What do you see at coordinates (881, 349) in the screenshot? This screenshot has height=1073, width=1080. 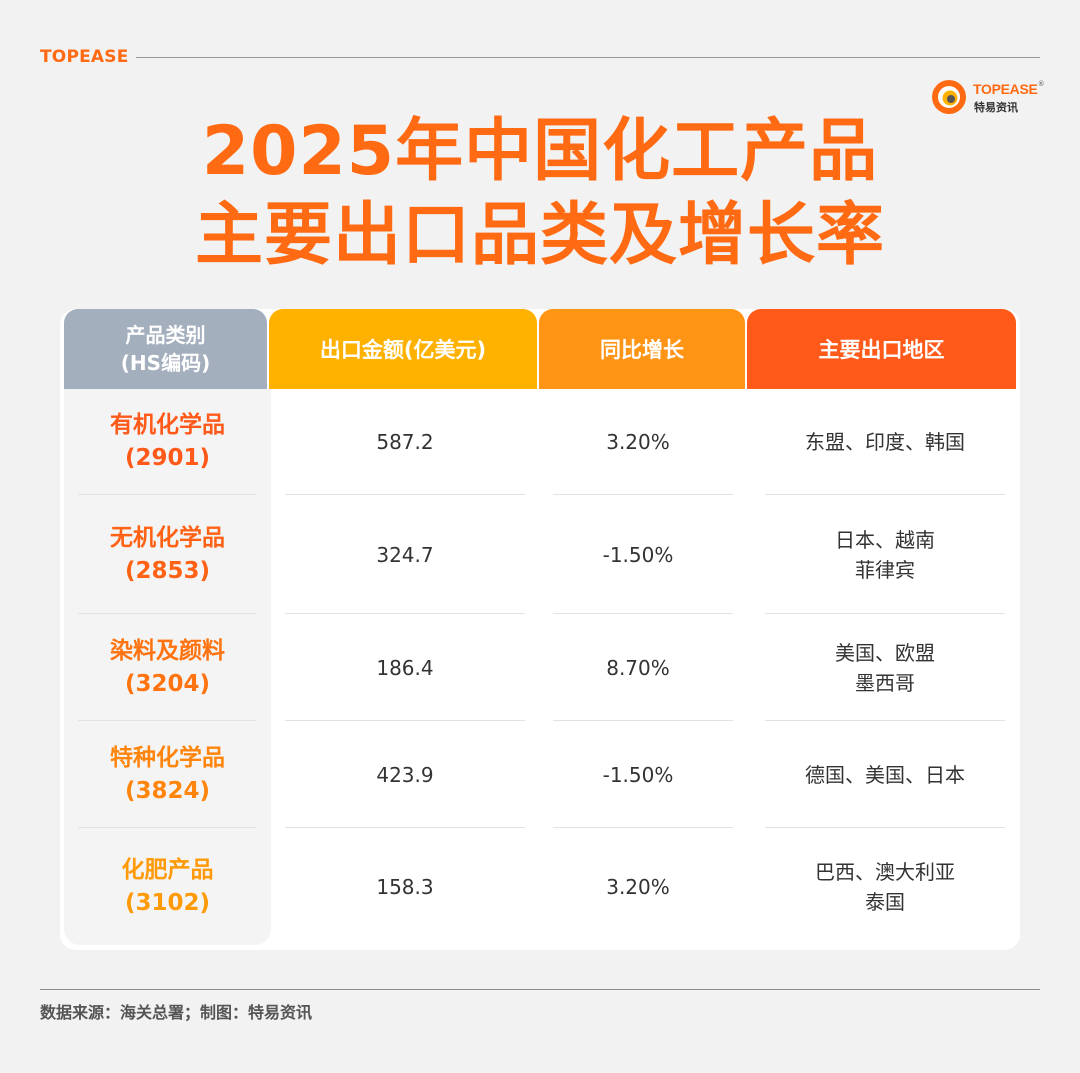 I see `header-regions: 主要出口地区` at bounding box center [881, 349].